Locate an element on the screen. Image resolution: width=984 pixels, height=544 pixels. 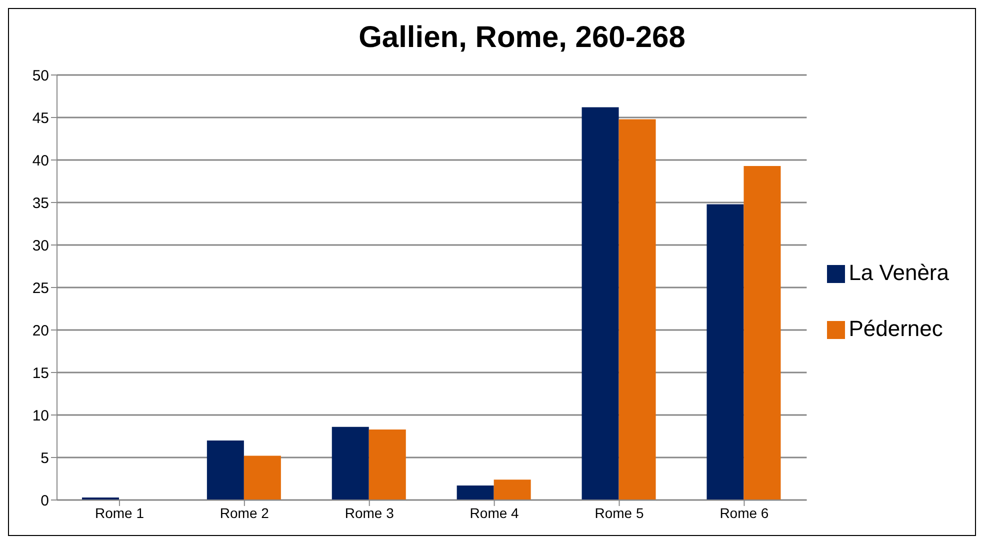
chart-title: Gallien, Rome, 260-268 is located at coordinates (522, 38).